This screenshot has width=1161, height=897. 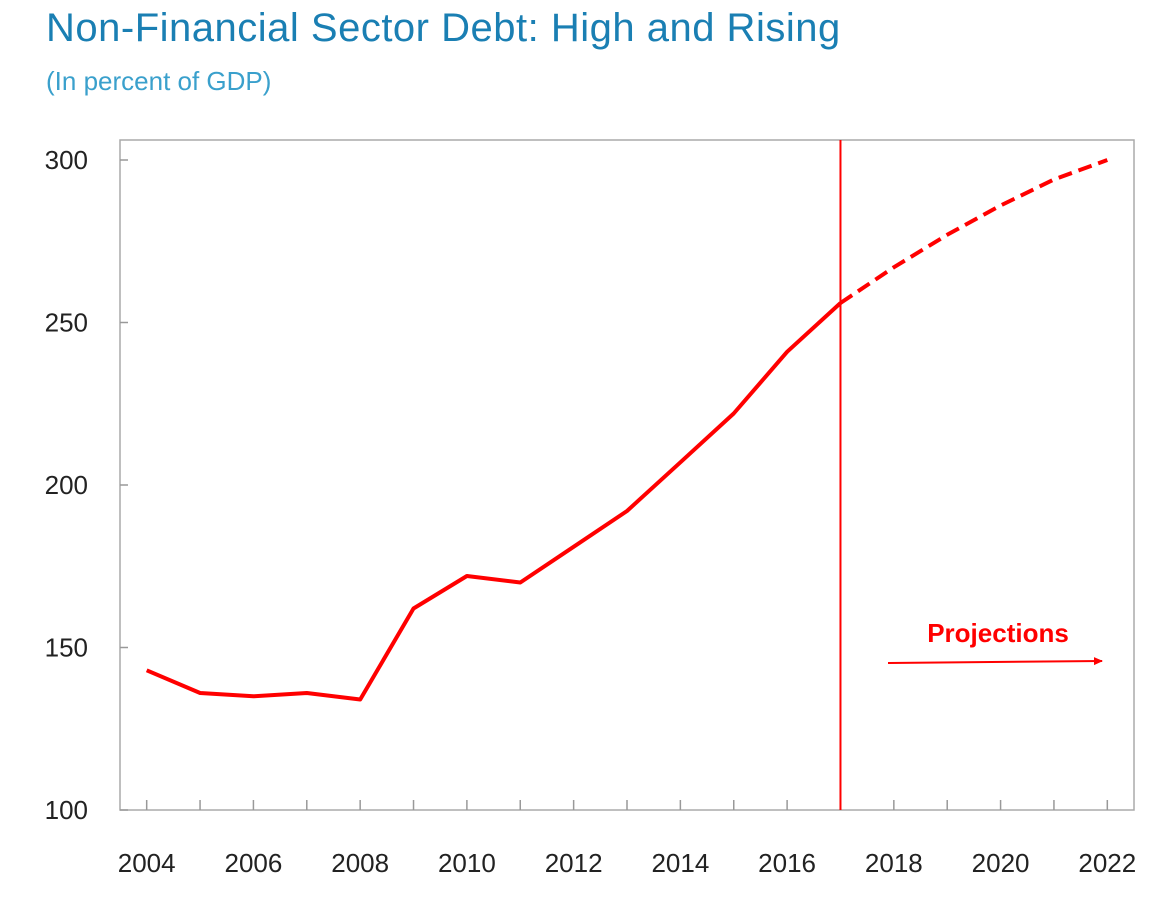 I want to click on projections-label: Projections, so click(x=998, y=633).